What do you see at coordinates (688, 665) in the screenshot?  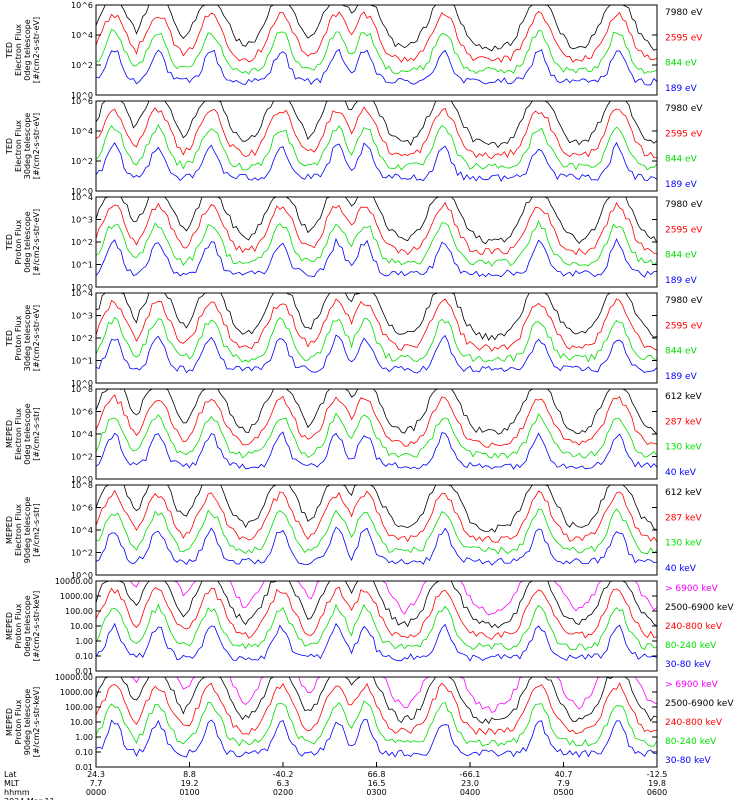 I see `legend-entry: 30-80 keV` at bounding box center [688, 665].